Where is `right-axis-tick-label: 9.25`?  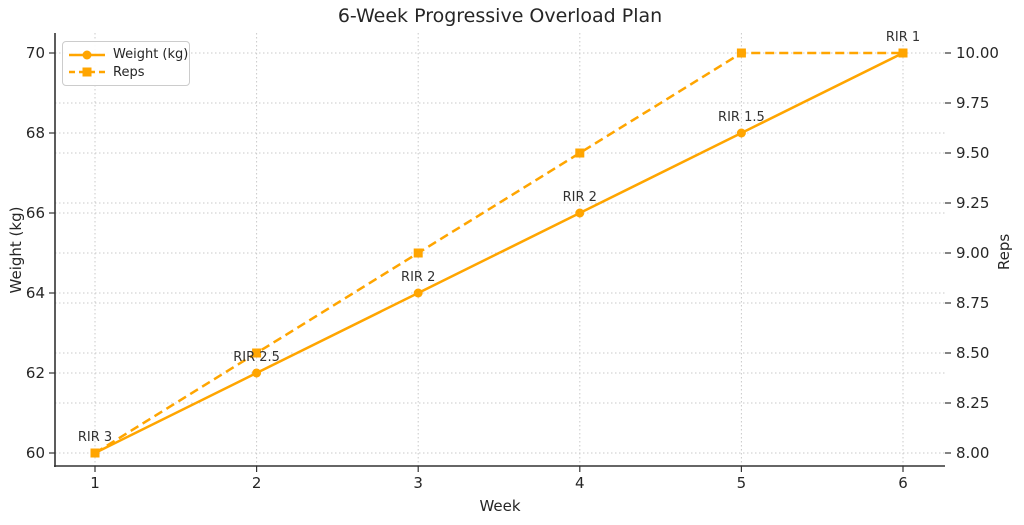 right-axis-tick-label: 9.25 is located at coordinates (972, 203).